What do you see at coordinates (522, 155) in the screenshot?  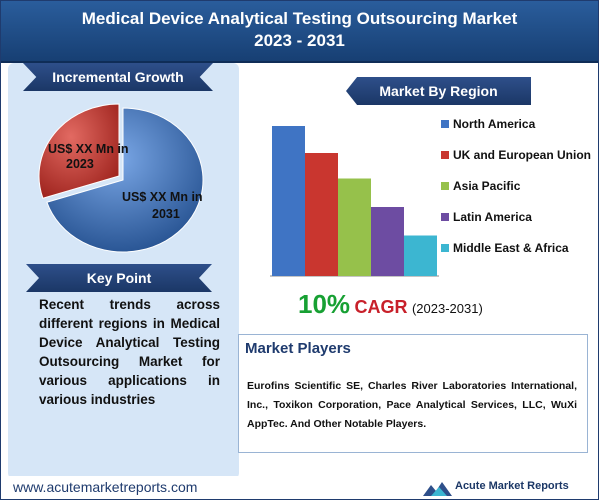 I see `legend-label: UK and European Union` at bounding box center [522, 155].